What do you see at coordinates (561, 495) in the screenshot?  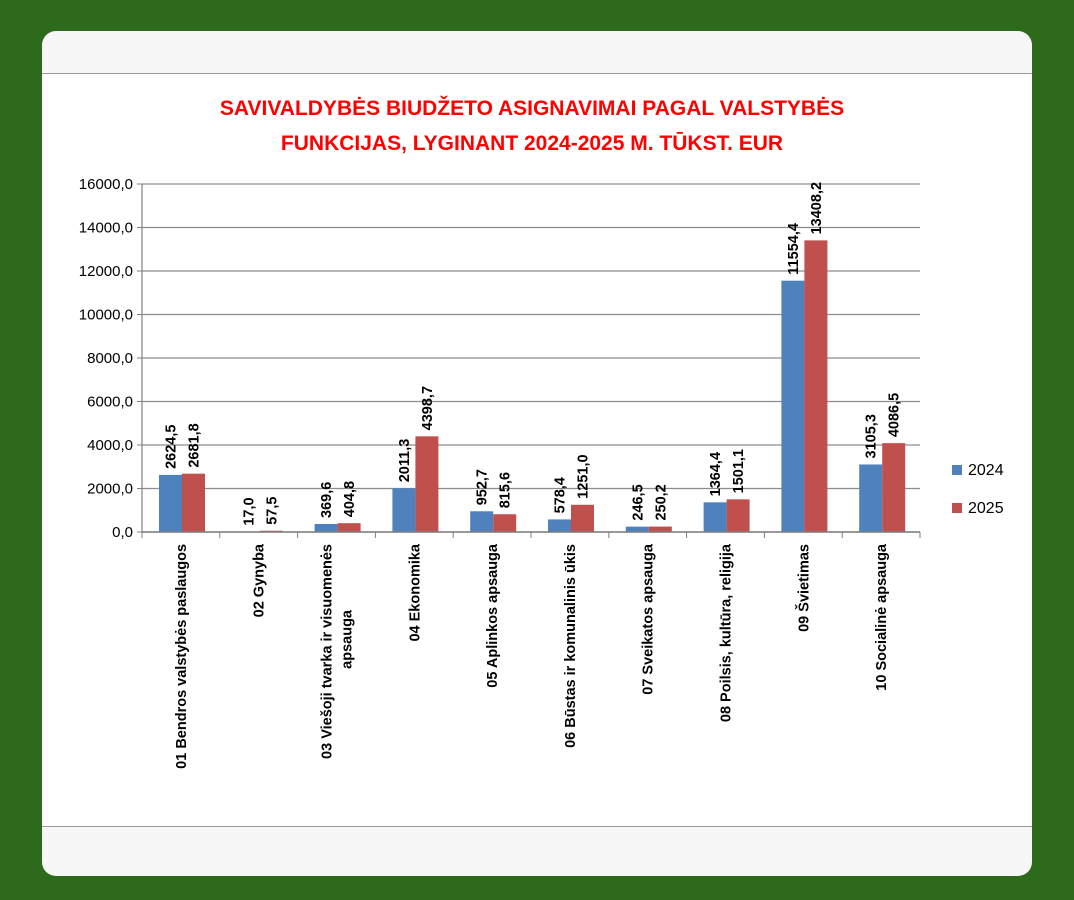 I see `data-label: 578,4` at bounding box center [561, 495].